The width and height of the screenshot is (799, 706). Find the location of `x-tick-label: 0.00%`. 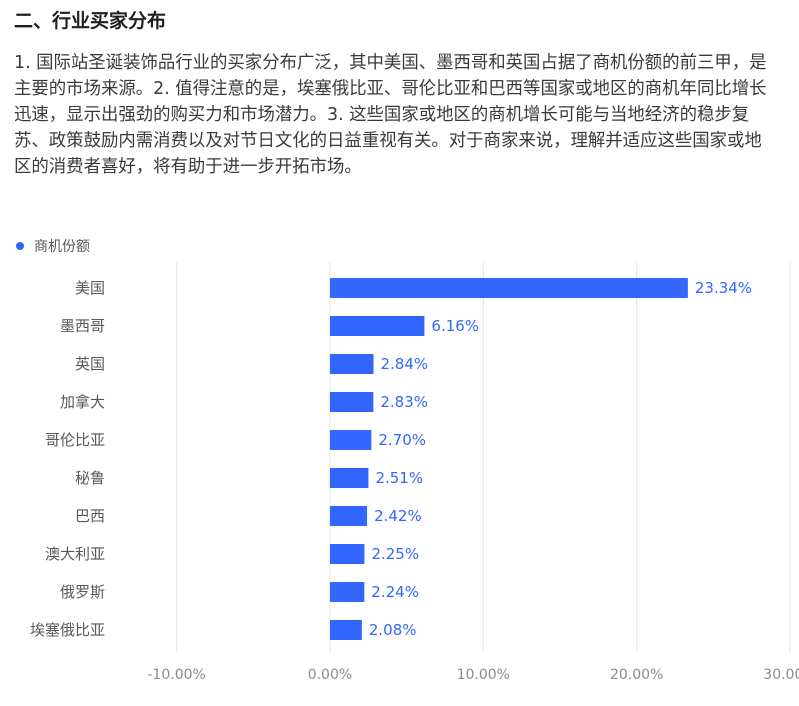

x-tick-label: 0.00% is located at coordinates (330, 675).